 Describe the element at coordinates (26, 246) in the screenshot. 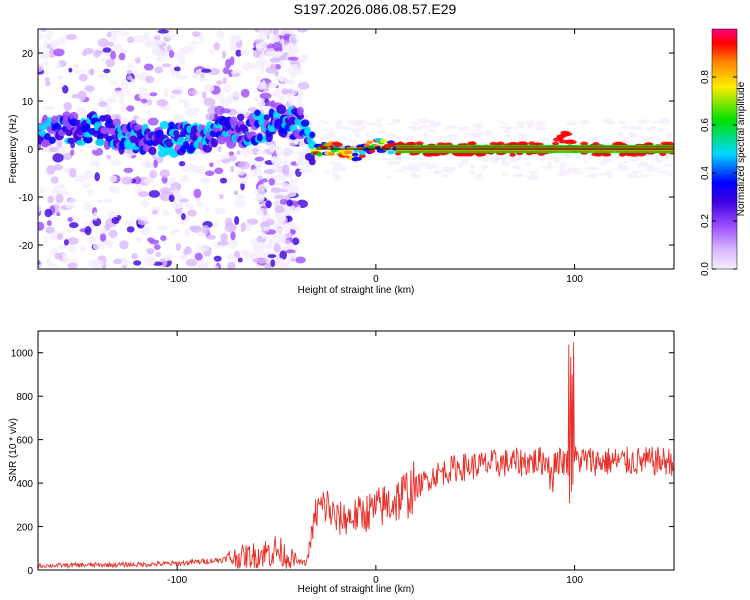

I see `spectrogram-y-tick-label: -20` at that location.